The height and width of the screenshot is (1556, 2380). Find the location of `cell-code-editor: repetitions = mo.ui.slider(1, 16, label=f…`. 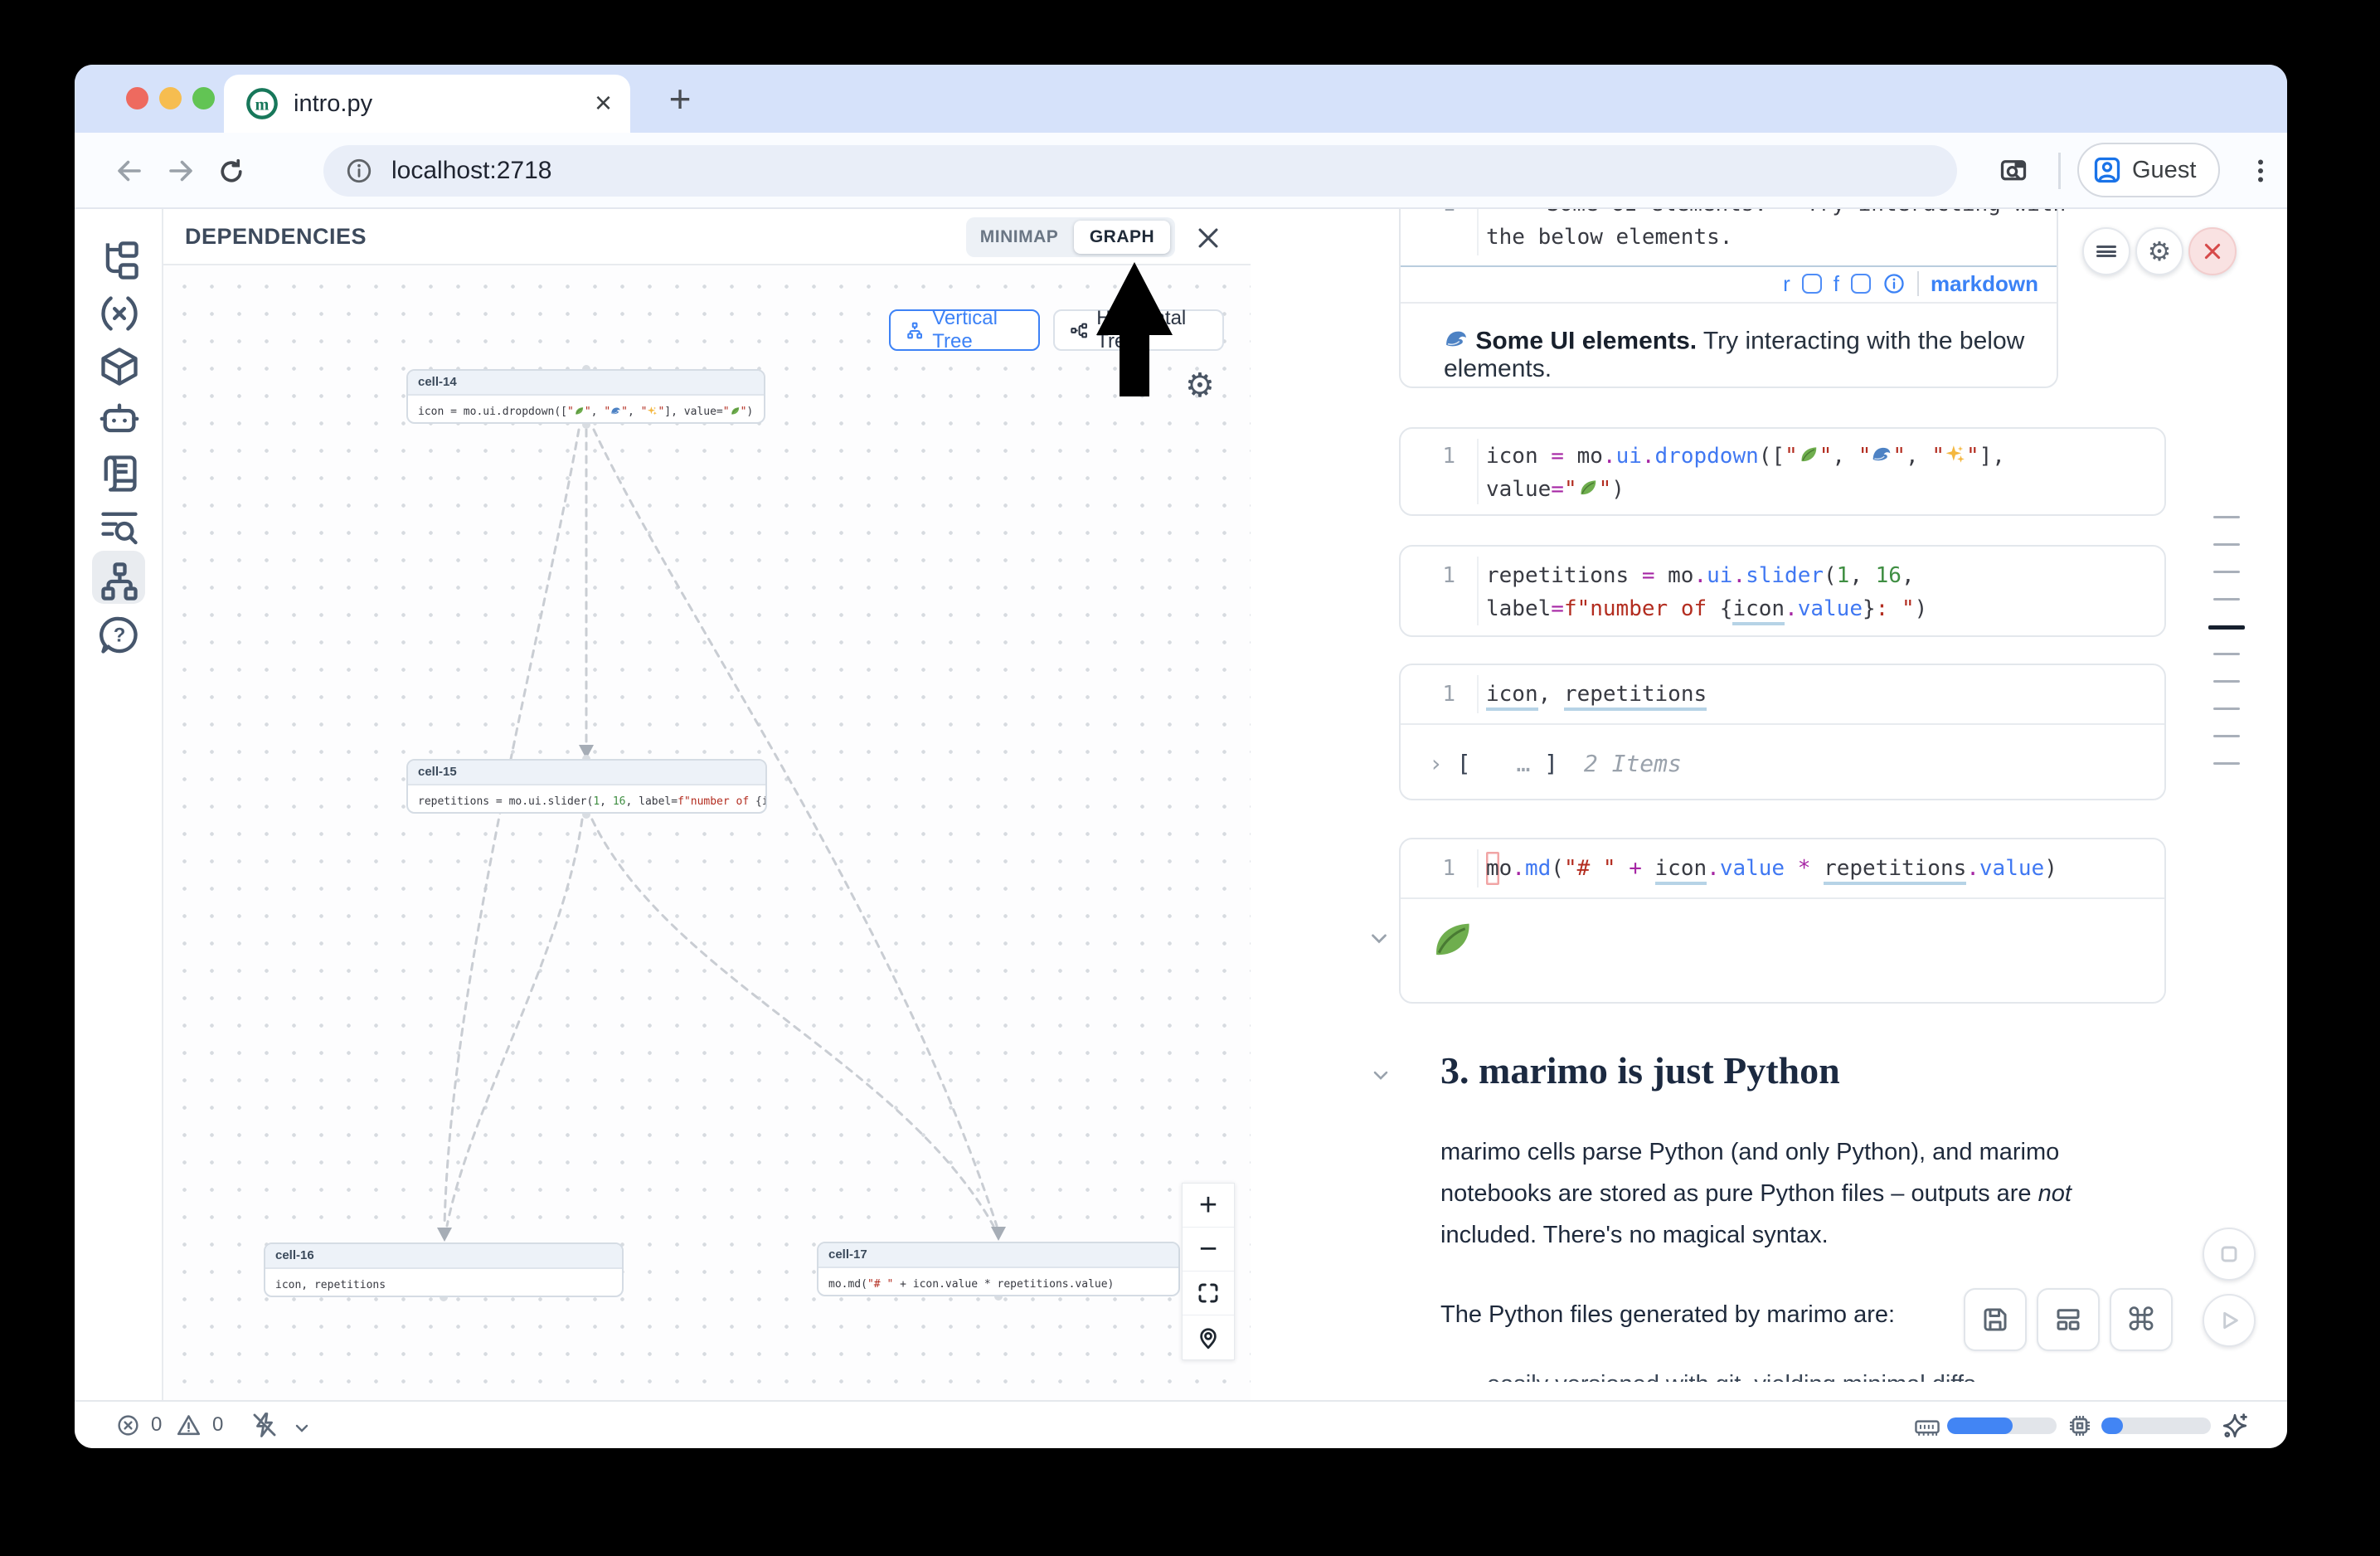

cell-code-editor: repetitions = mo.ui.slider(1, 16, label=f… is located at coordinates (1819, 592).